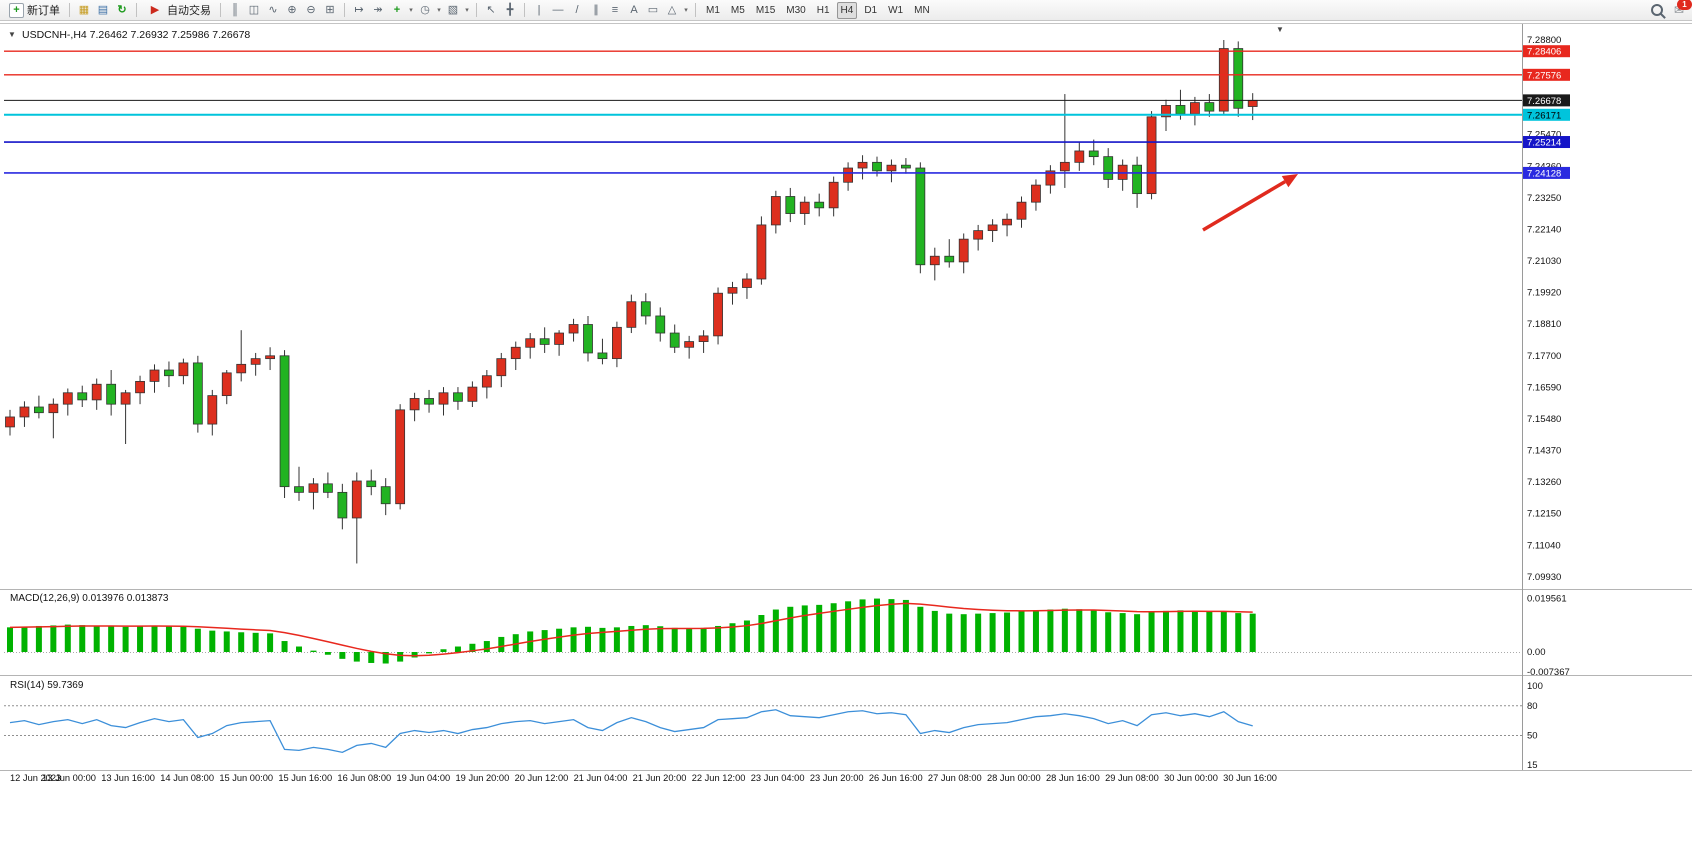  Describe the element at coordinates (292, 9) in the screenshot. I see `zoom-in-icon: ⊕` at that location.